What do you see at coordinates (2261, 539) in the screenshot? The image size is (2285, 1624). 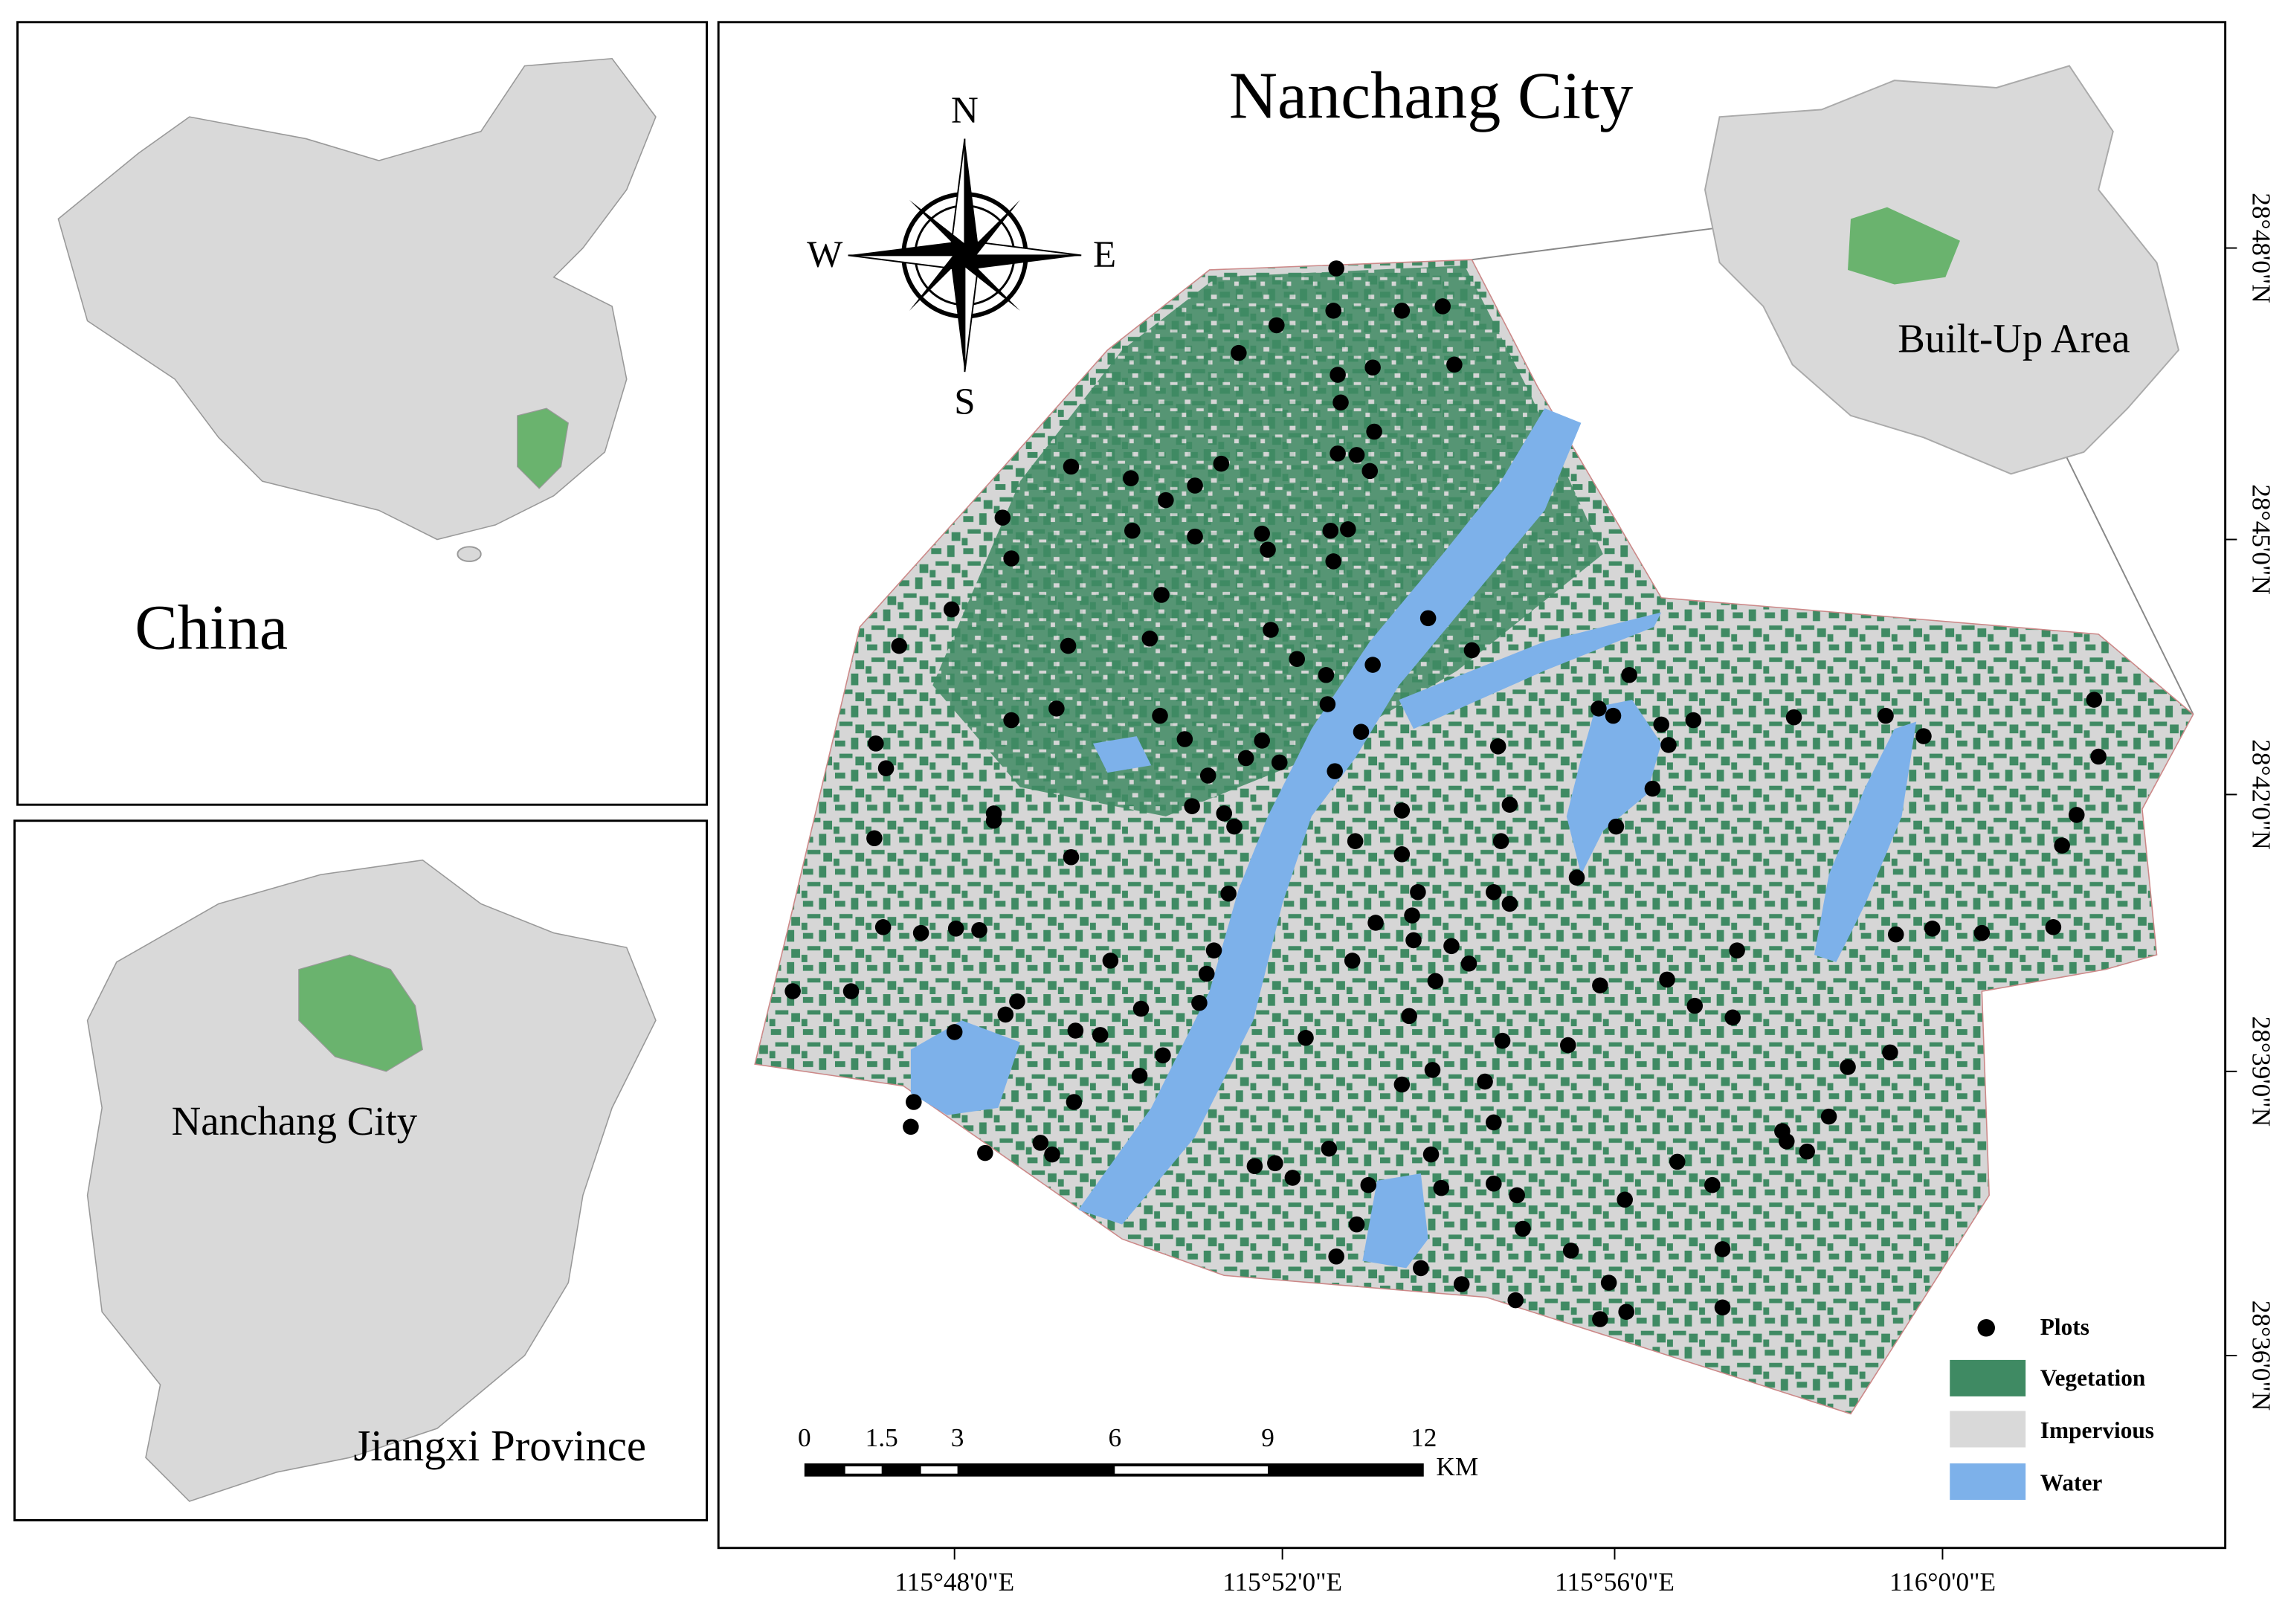 I see `latitude-label: 28°45'0"N` at bounding box center [2261, 539].